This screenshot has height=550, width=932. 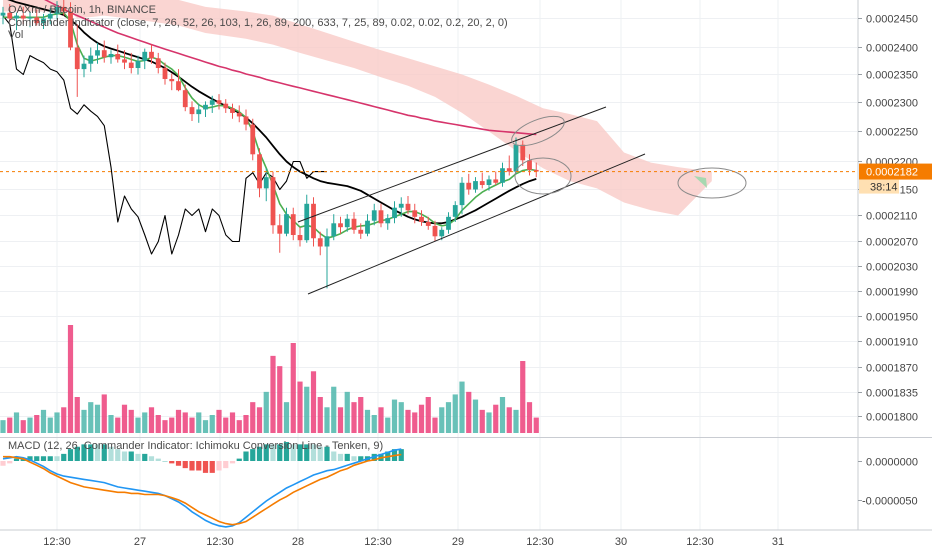 I want to click on current-price-badge, so click(x=895, y=171).